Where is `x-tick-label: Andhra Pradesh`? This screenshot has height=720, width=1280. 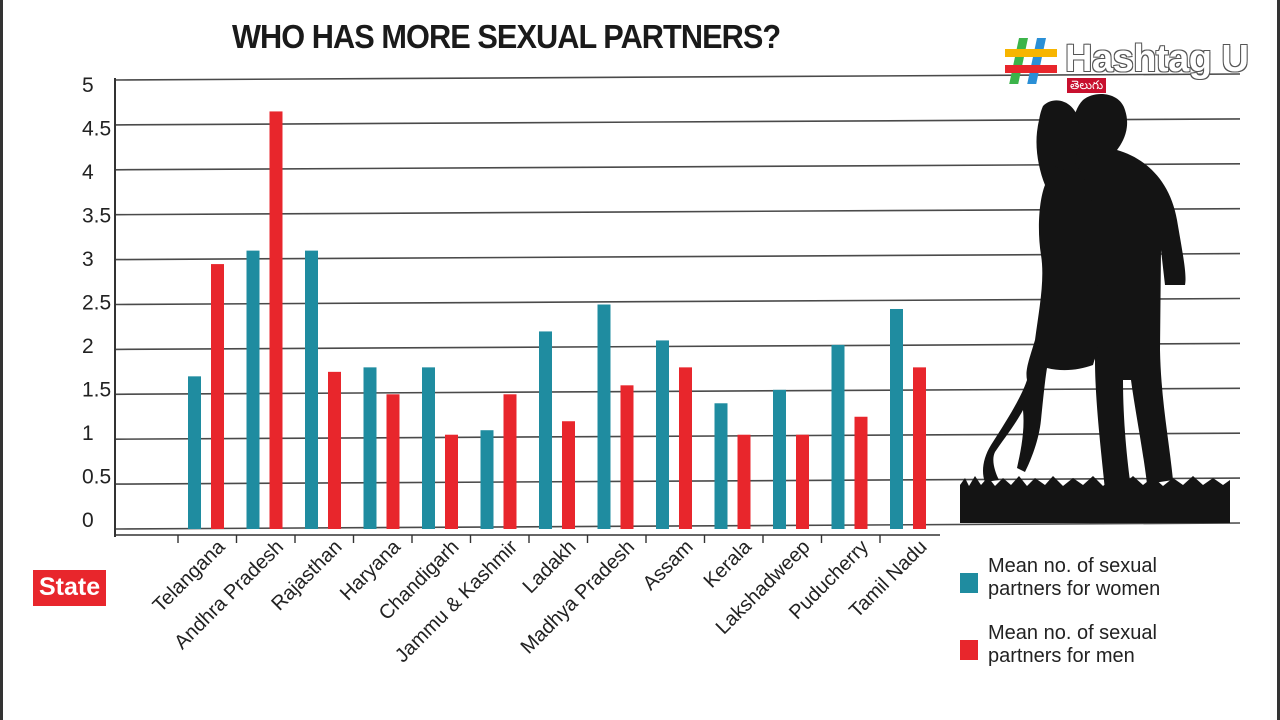
x-tick-label: Andhra Pradesh is located at coordinates (229, 595).